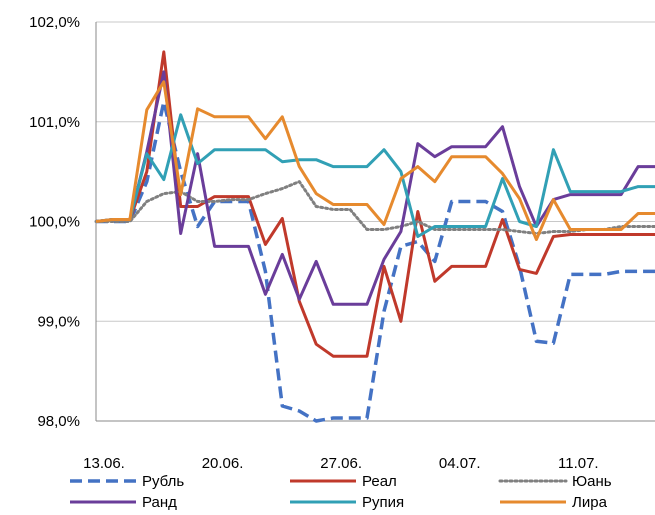  What do you see at coordinates (341, 463) in the screenshot?
I see `x-tick-label: 27.06.` at bounding box center [341, 463].